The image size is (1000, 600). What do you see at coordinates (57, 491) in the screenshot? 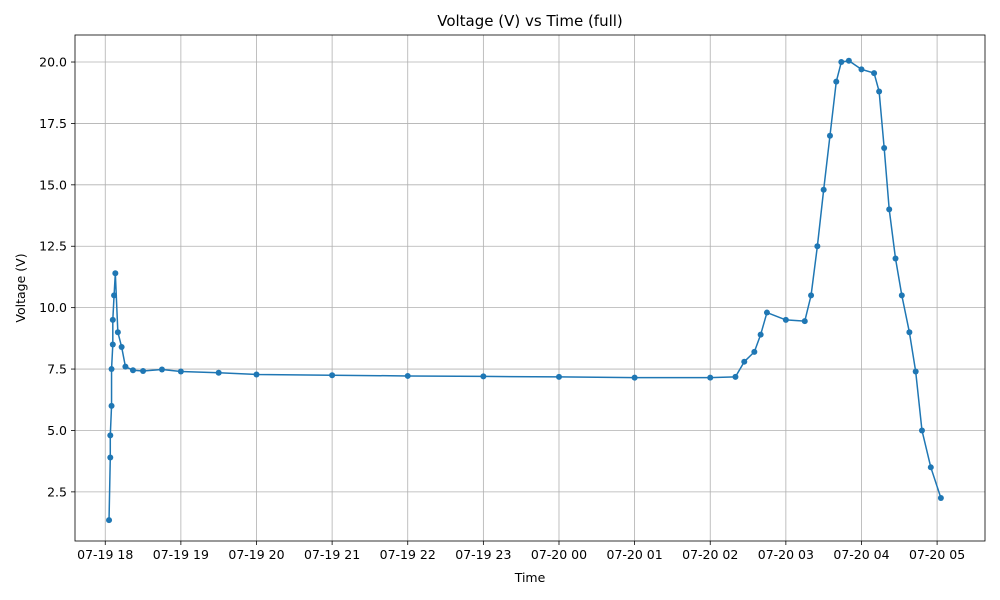
I see `y-tick-label: 2.5` at bounding box center [57, 491].